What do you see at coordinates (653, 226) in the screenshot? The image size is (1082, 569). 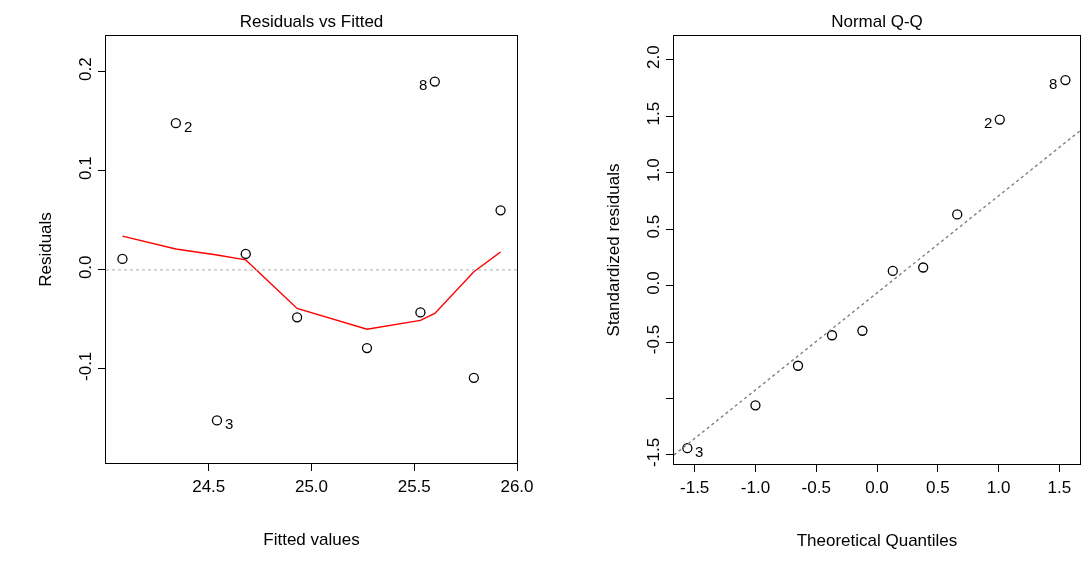 I see `y-tick-label: 0.5` at bounding box center [653, 226].